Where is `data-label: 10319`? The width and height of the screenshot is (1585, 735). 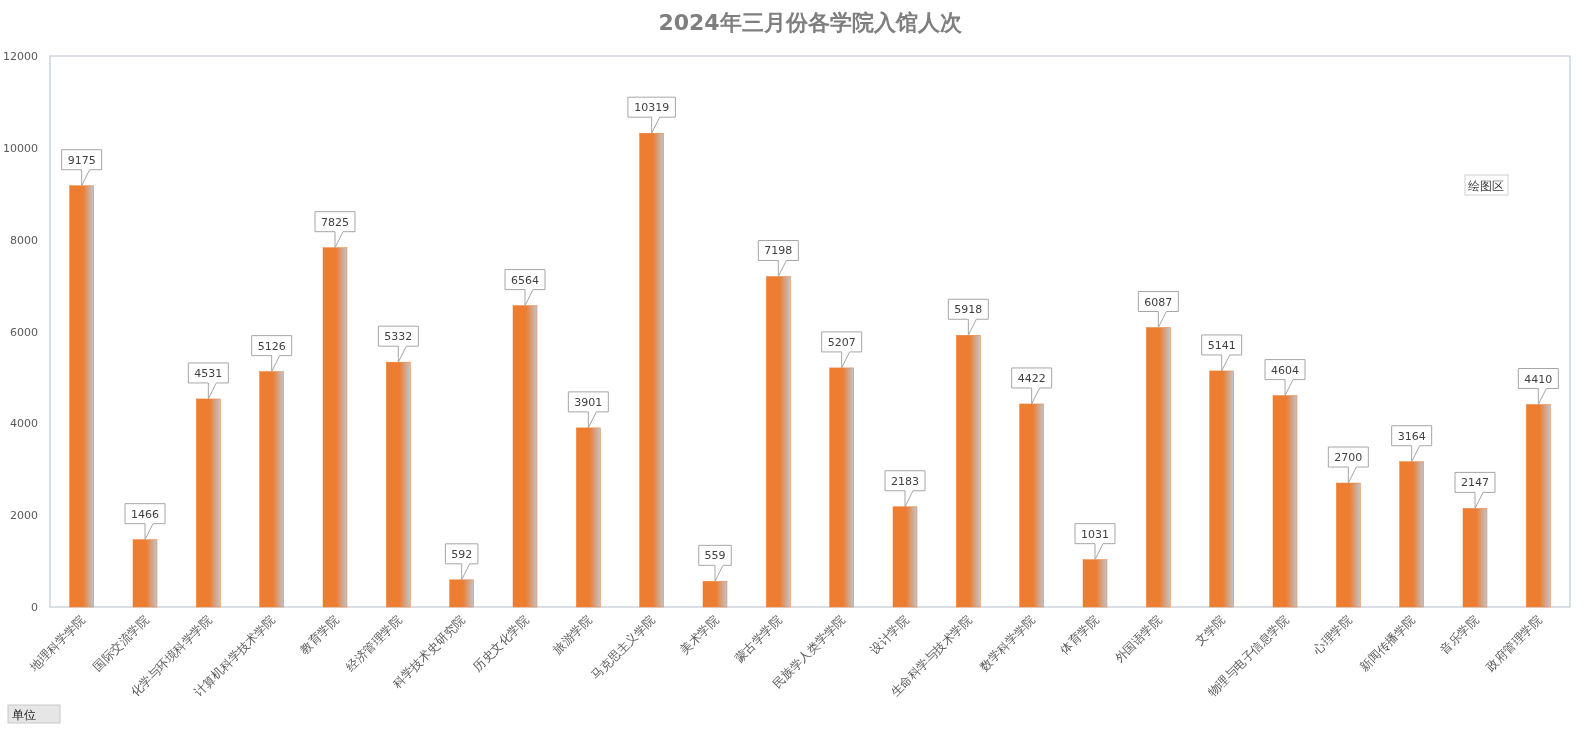 data-label: 10319 is located at coordinates (652, 108).